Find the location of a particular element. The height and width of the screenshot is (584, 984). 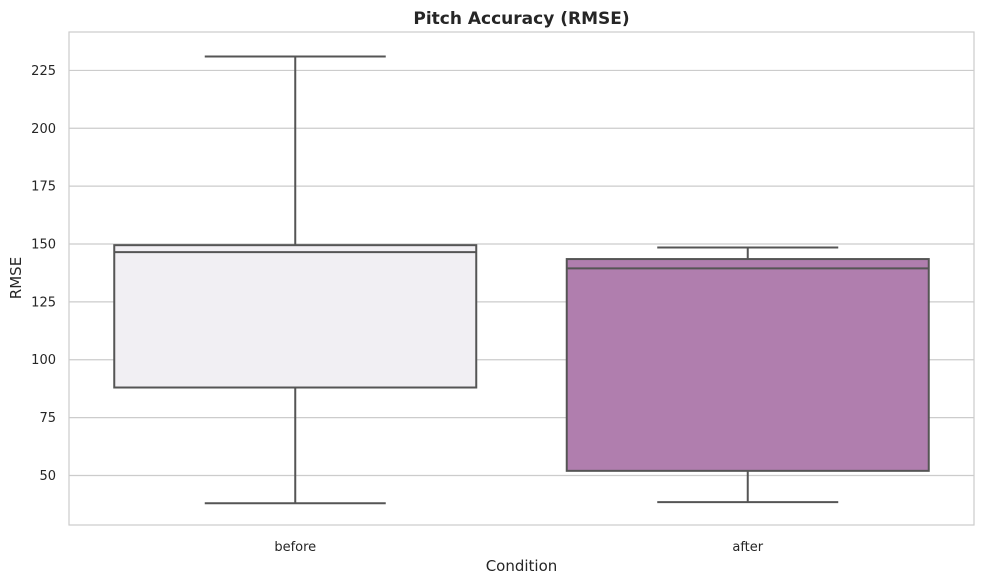

y-tick-label: 125 is located at coordinates (43, 302).